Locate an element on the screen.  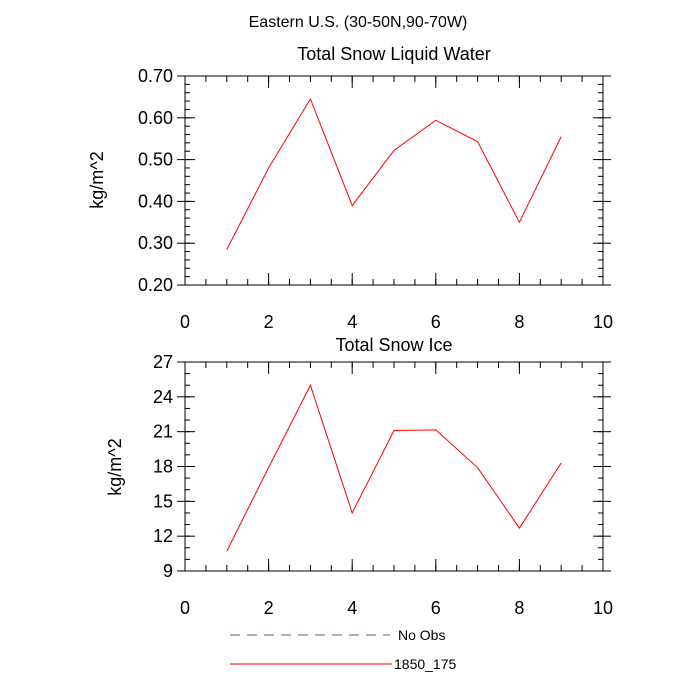
y-tick-label: 0.60 is located at coordinates (155, 118).